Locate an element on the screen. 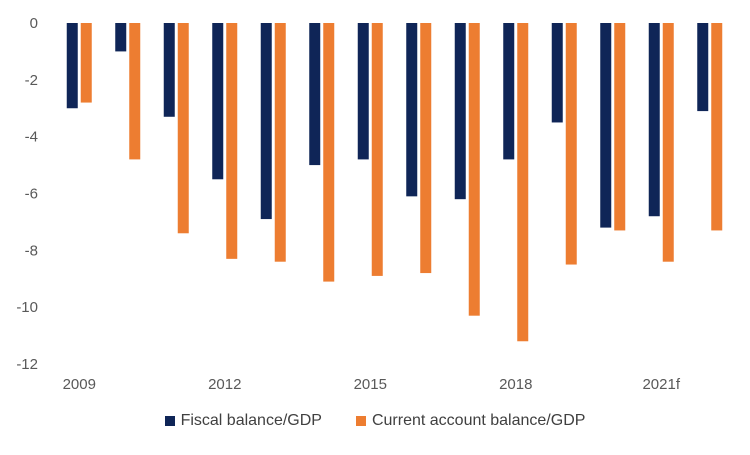 This screenshot has width=750, height=455. legend-swatch-current-account is located at coordinates (360, 421).